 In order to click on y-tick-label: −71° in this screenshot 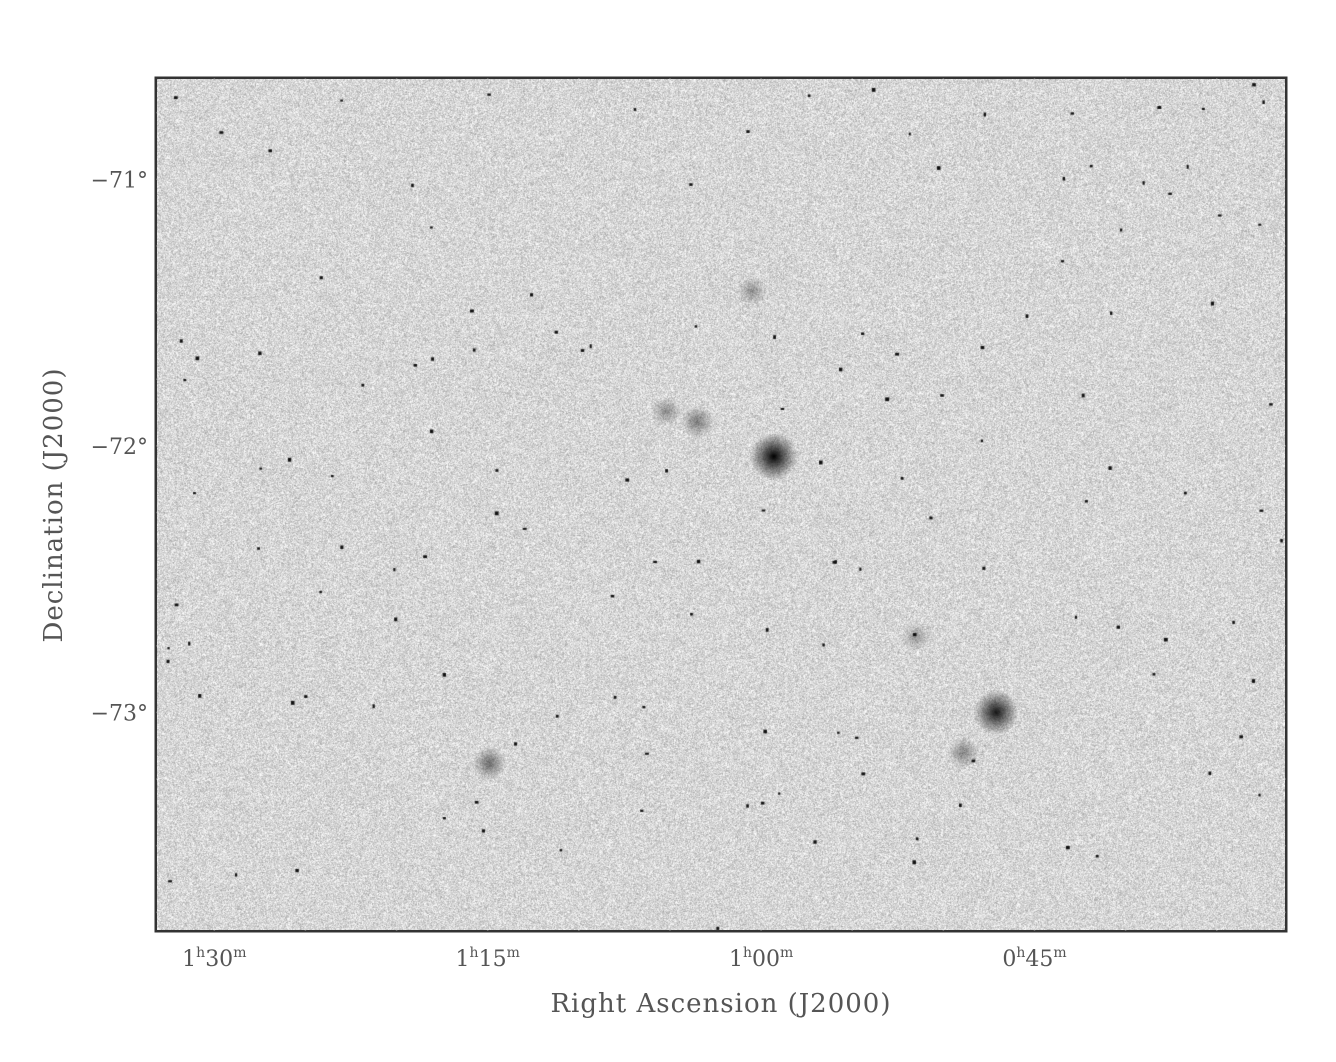, I will do `click(119, 180)`.